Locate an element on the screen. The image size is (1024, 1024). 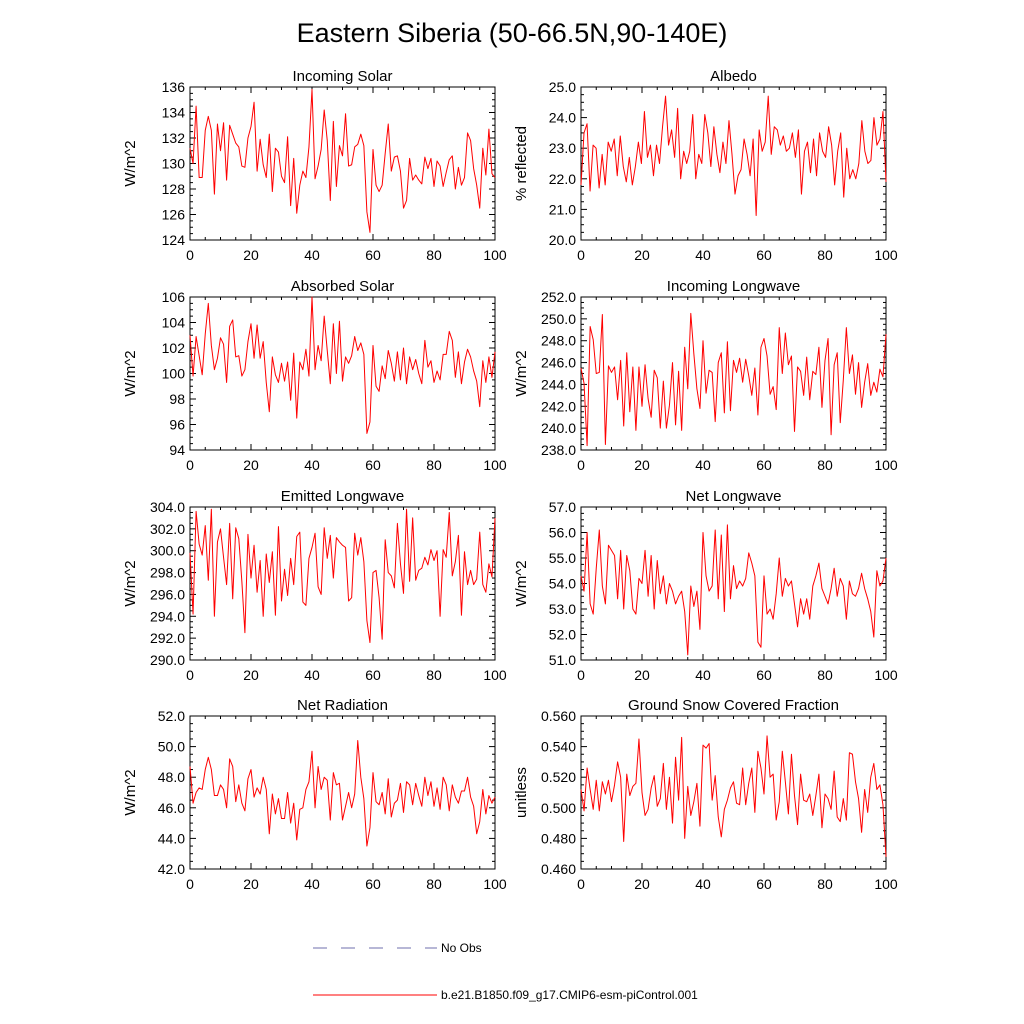
y-tick-label: 134 is located at coordinates (174, 113).